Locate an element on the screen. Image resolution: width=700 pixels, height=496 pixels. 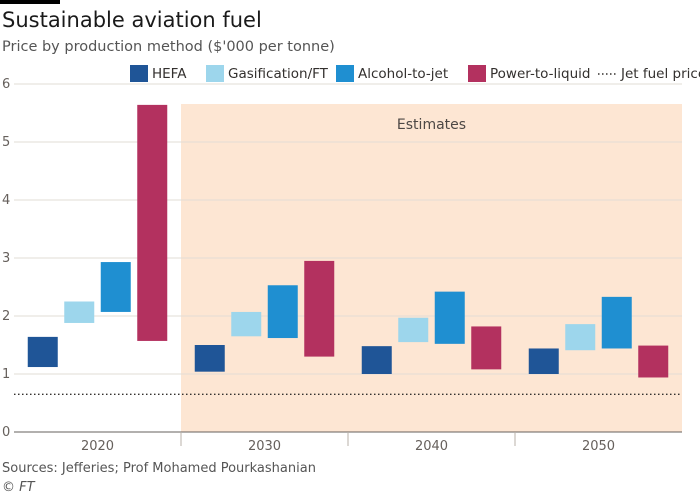
bar-hefa-2040 is located at coordinates (376, 360).